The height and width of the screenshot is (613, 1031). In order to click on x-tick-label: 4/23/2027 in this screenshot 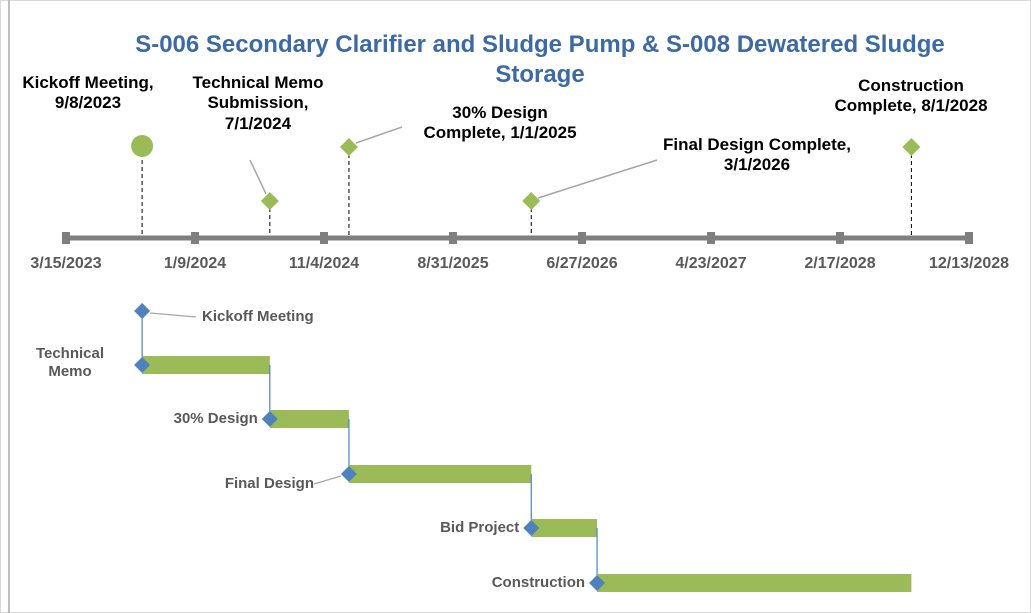, I will do `click(711, 263)`.